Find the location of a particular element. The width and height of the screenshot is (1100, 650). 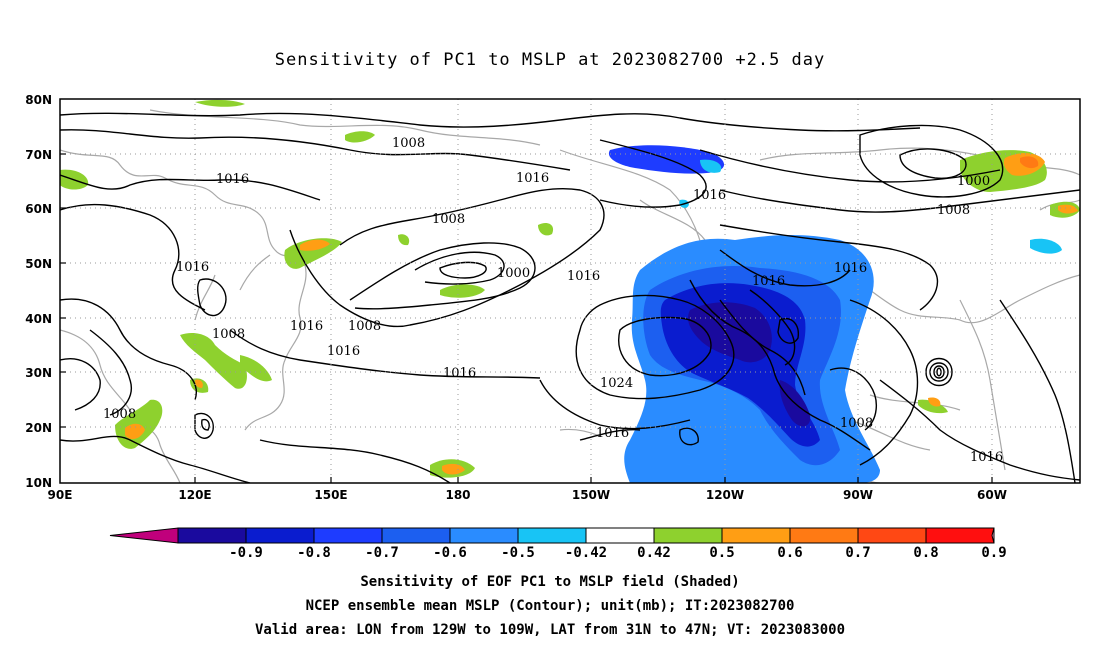

colorbar-right-tip is located at coordinates (993, 535).